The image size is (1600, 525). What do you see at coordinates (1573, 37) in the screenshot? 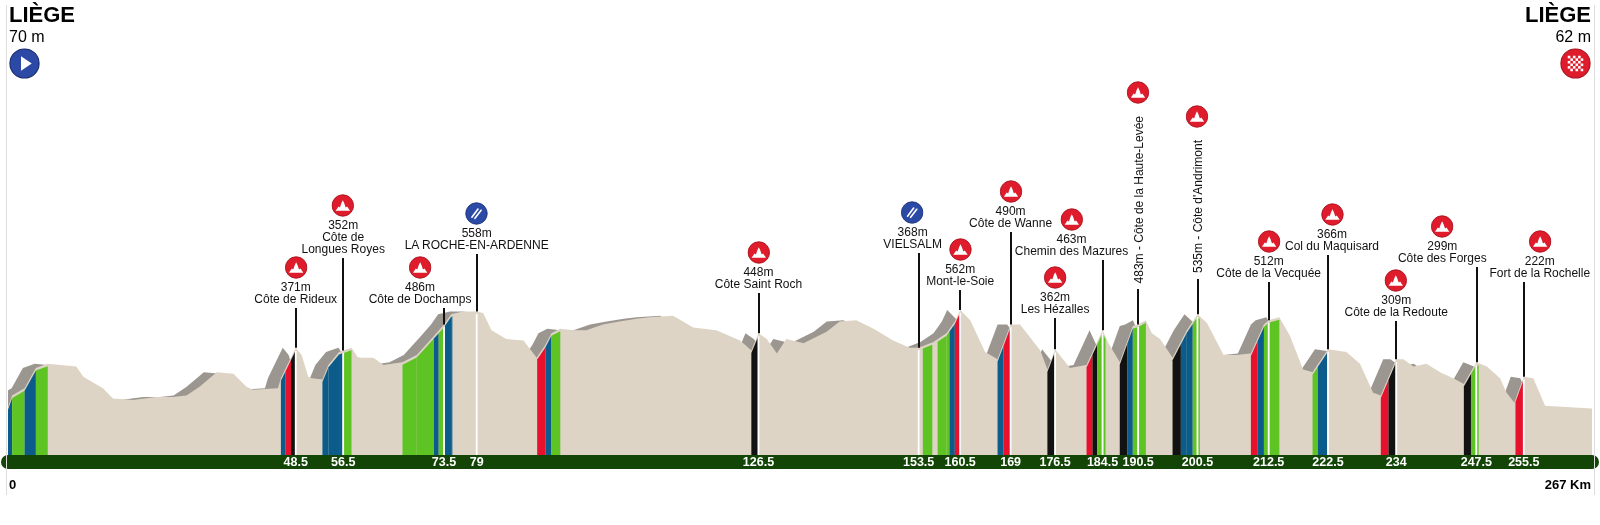
I see `text: 62 m` at bounding box center [1573, 37].